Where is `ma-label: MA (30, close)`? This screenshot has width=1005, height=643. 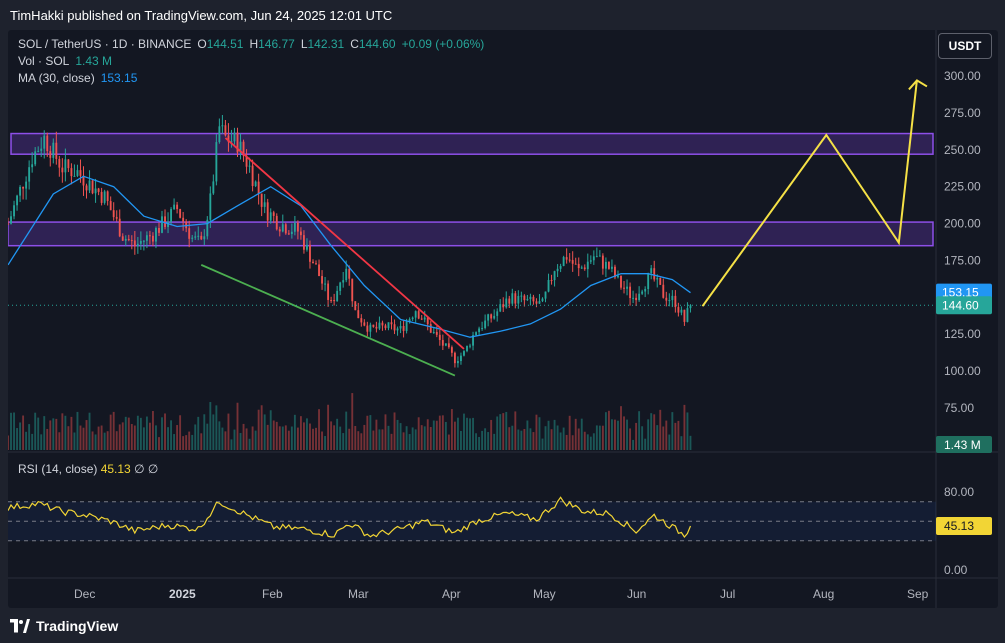
ma-label: MA (30, close) is located at coordinates (56, 78).